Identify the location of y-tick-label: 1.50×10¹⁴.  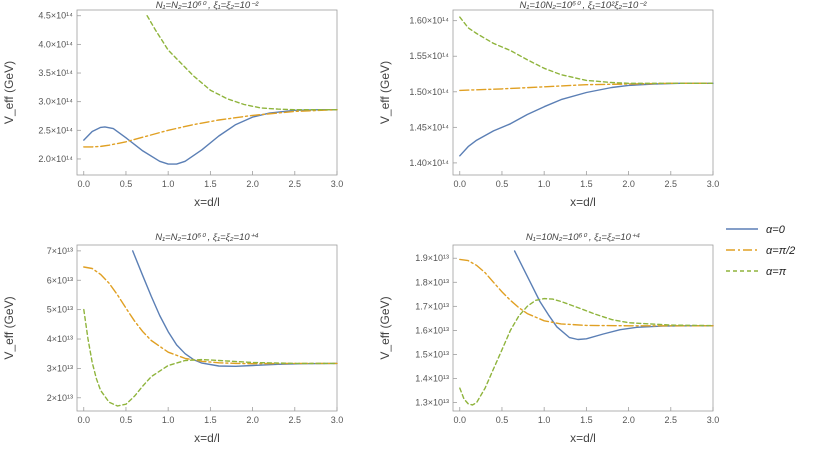
(429, 92).